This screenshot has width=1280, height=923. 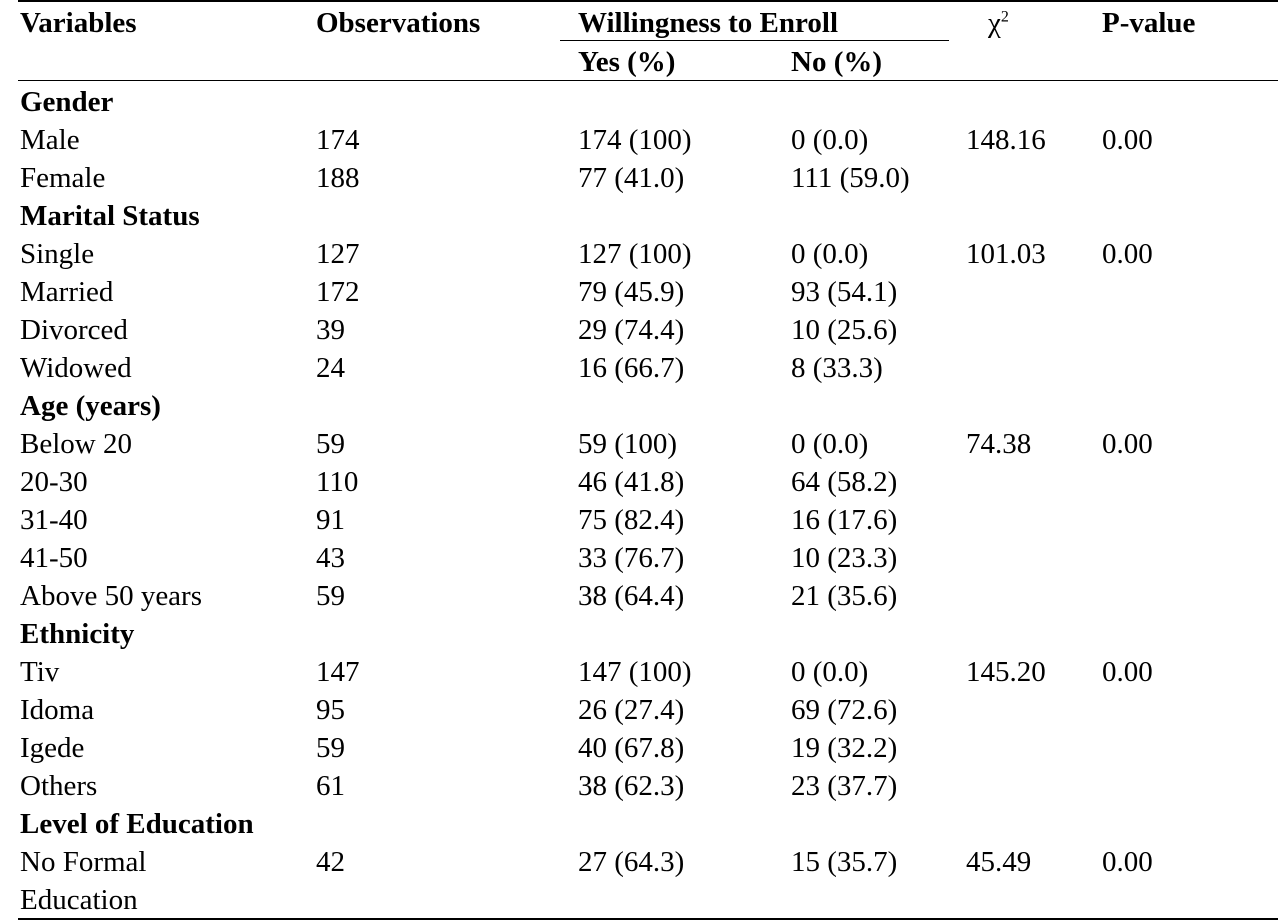 What do you see at coordinates (631, 292) in the screenshot?
I see `cell-yes: 79 (45.9)` at bounding box center [631, 292].